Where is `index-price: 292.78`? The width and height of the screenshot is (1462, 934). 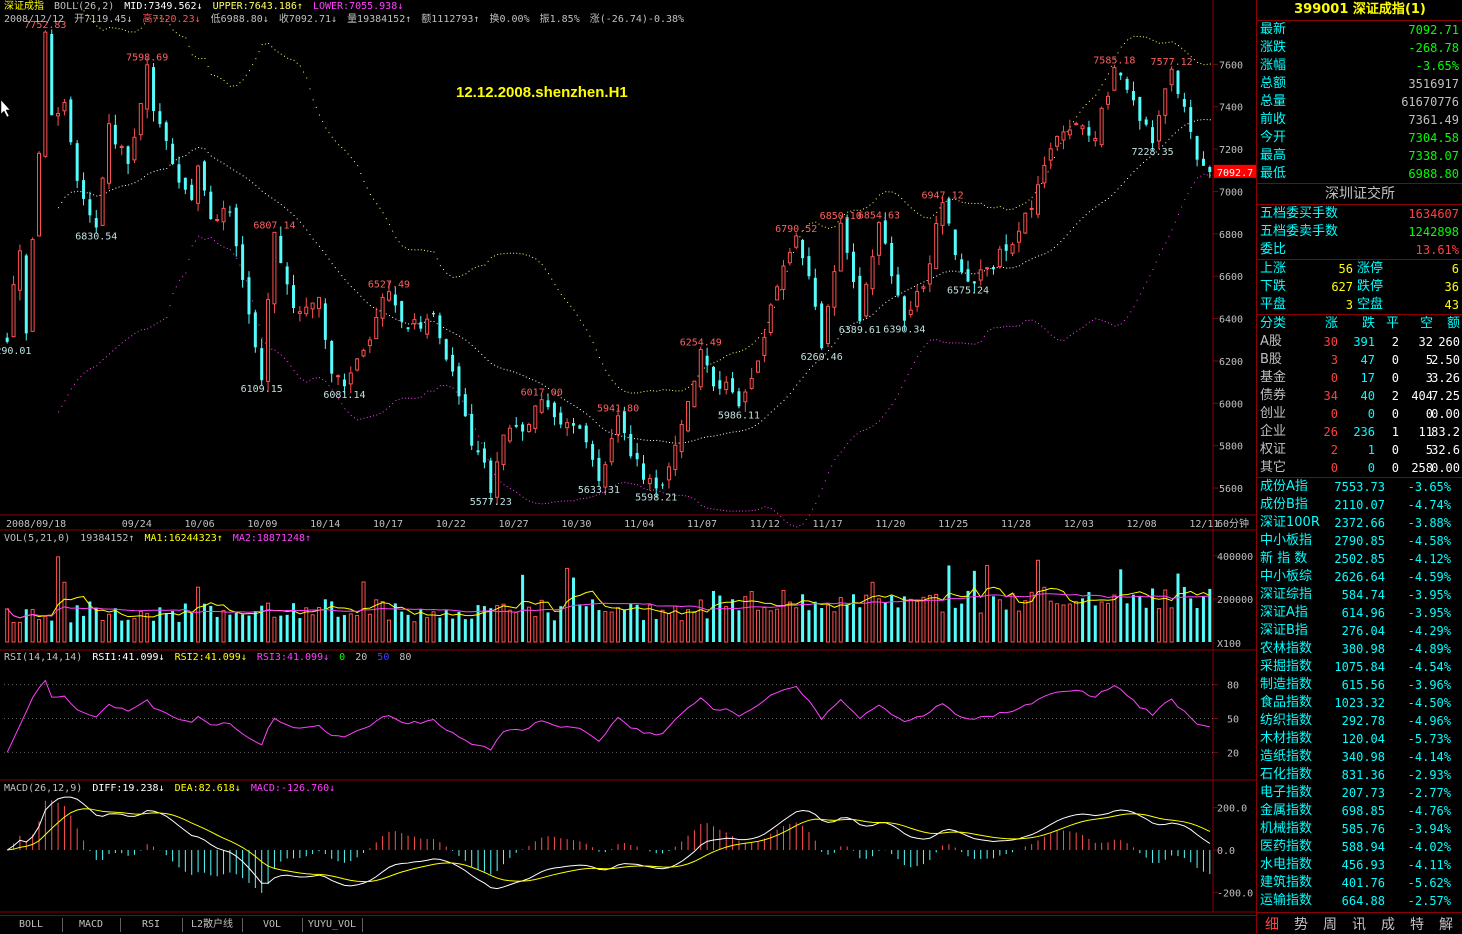 index-price: 292.78 is located at coordinates (1363, 721).